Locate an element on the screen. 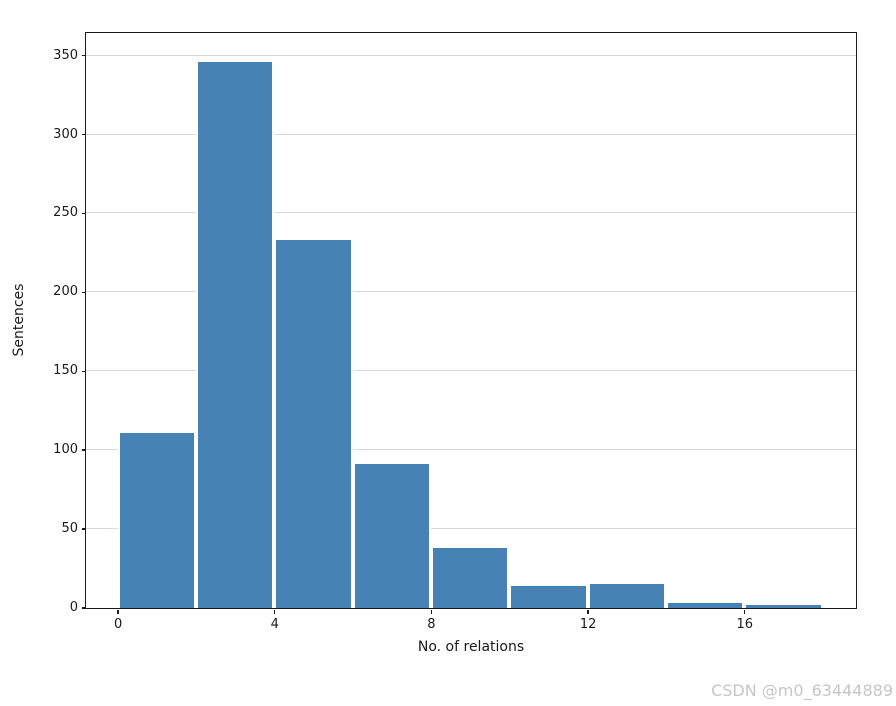 This screenshot has width=896, height=706. x-tick-label: 16 is located at coordinates (745, 624).